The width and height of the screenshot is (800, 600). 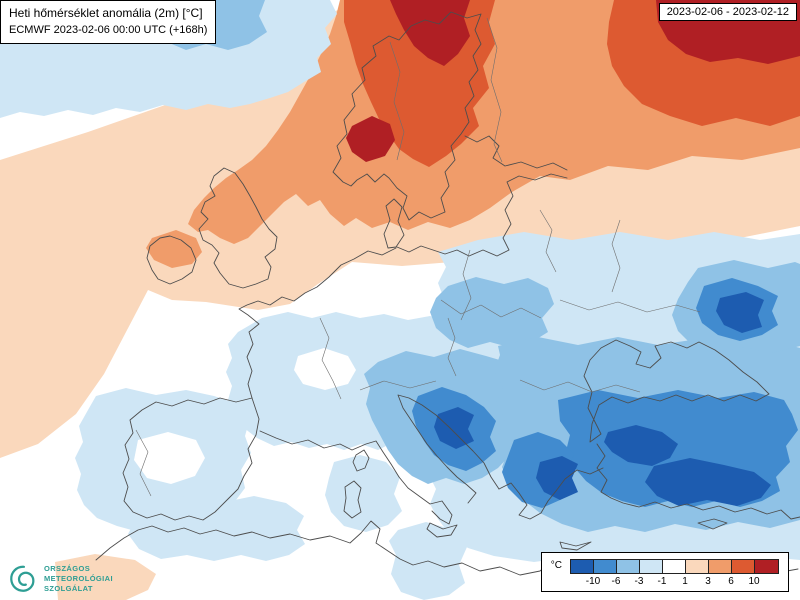 What do you see at coordinates (731, 581) in the screenshot?
I see `legend-tick-label: 6` at bounding box center [731, 581].